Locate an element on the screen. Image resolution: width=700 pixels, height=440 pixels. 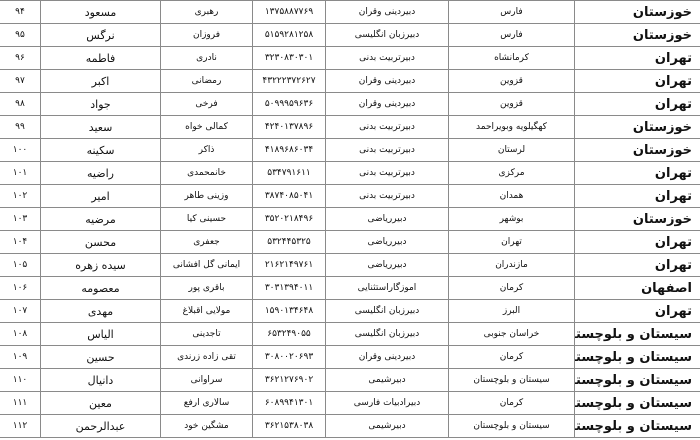
row-number-cell: ۱۰۵ is located at coordinates (20, 265).